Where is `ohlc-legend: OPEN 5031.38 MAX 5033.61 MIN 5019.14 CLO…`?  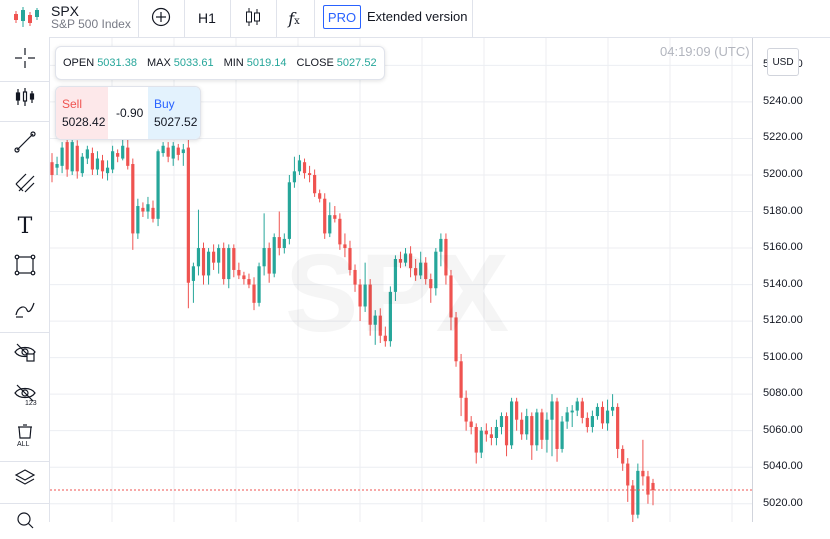
ohlc-legend: OPEN 5031.38 MAX 5033.61 MIN 5019.14 CLO… is located at coordinates (220, 63).